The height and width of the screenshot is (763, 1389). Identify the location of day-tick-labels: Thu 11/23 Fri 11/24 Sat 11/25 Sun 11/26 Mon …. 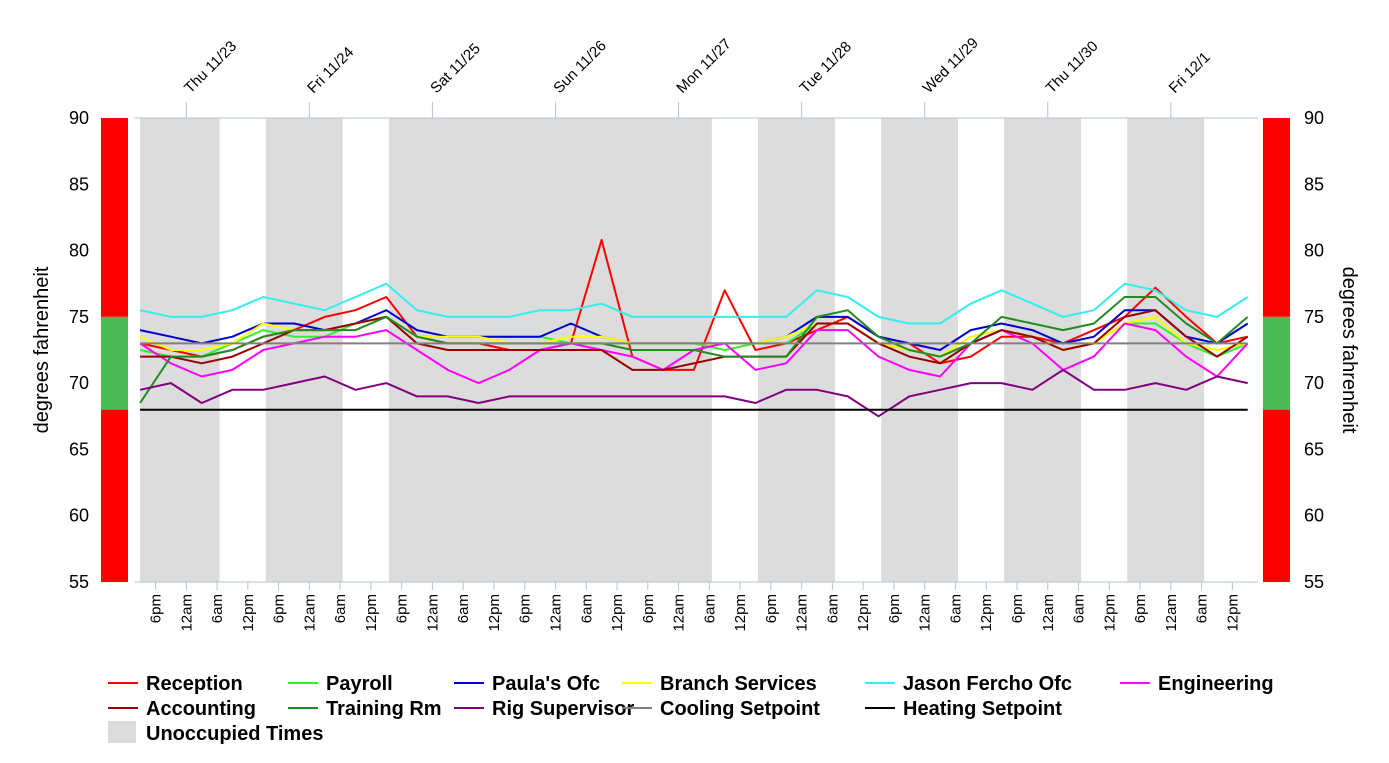
(697, 65).